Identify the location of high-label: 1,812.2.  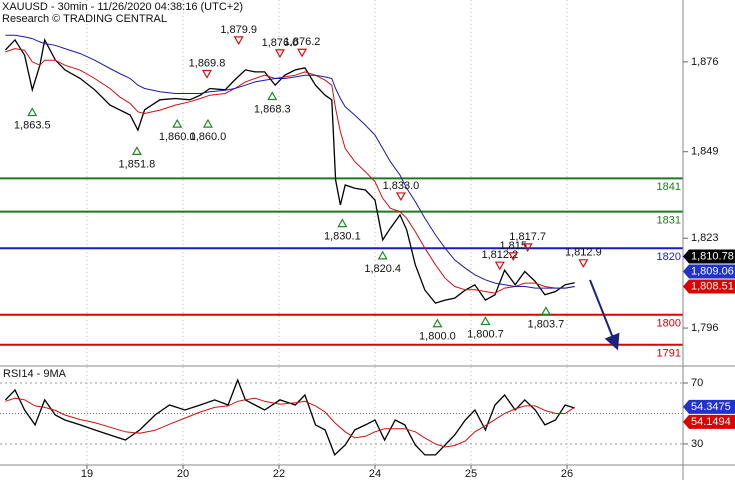
(499, 255).